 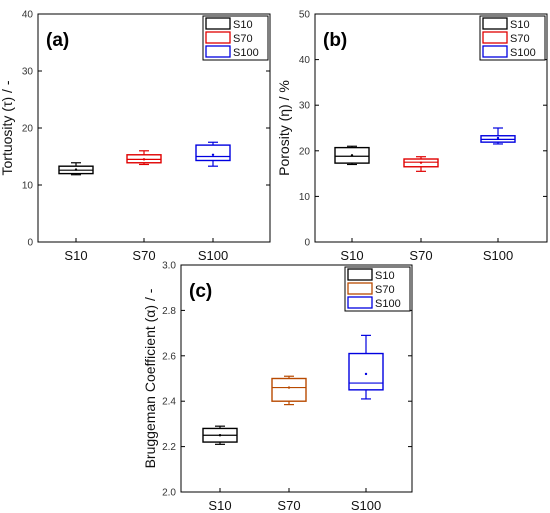 What do you see at coordinates (305, 15) in the screenshot?
I see `y-tick-label: 50` at bounding box center [305, 15].